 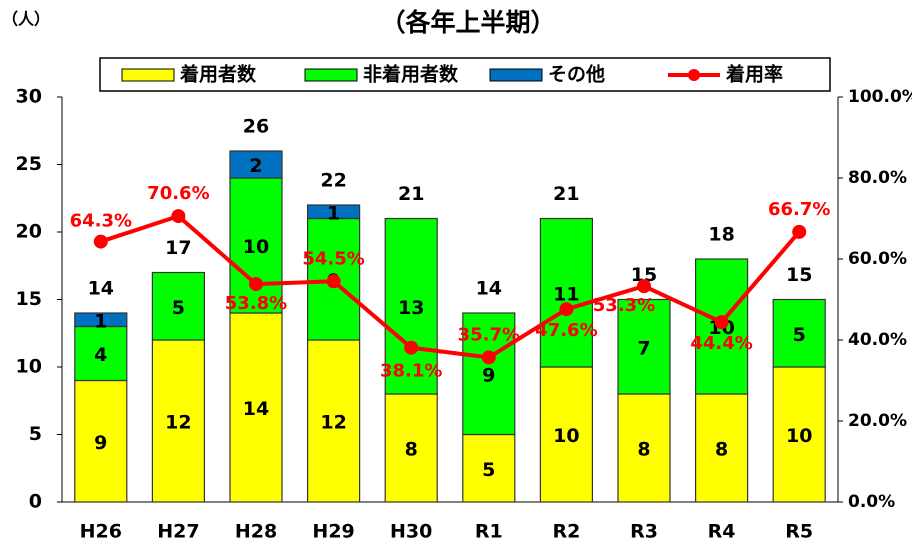 What do you see at coordinates (333, 181) in the screenshot?
I see `total-label: 22` at bounding box center [333, 181].